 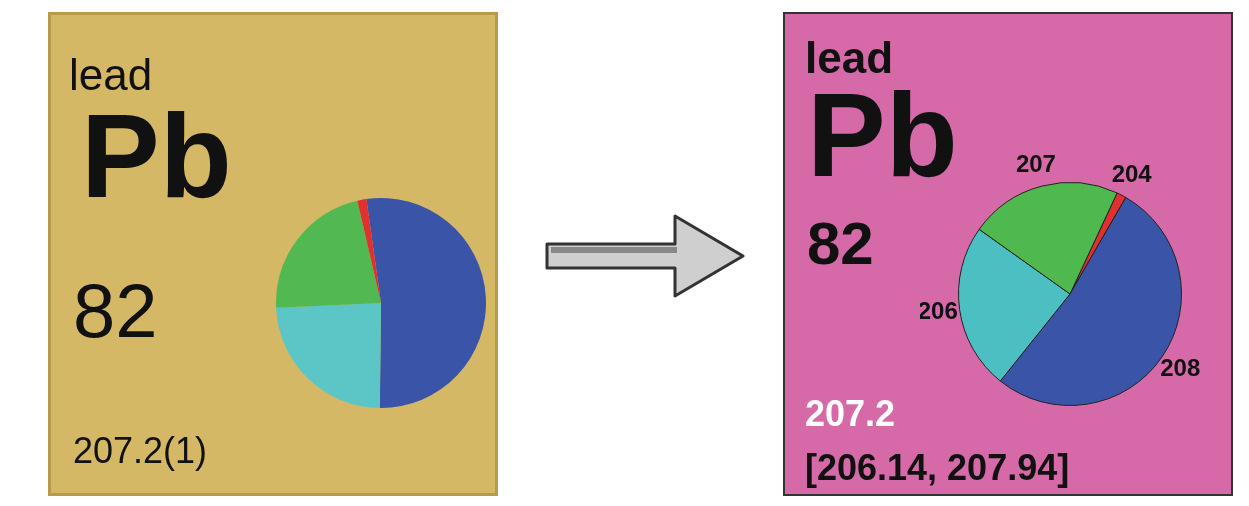 I want to click on slice-label: 208, so click(x=1180, y=367).